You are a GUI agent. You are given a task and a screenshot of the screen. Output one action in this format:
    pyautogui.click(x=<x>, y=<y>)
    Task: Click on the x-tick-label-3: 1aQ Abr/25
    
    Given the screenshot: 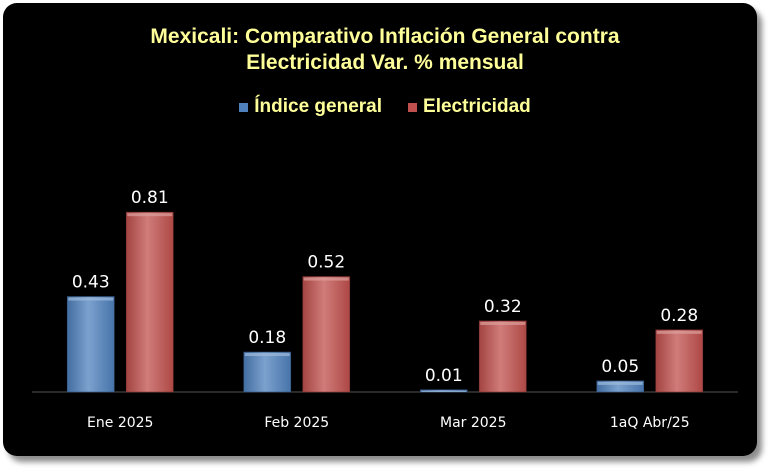 What is the action you would take?
    pyautogui.click(x=650, y=423)
    